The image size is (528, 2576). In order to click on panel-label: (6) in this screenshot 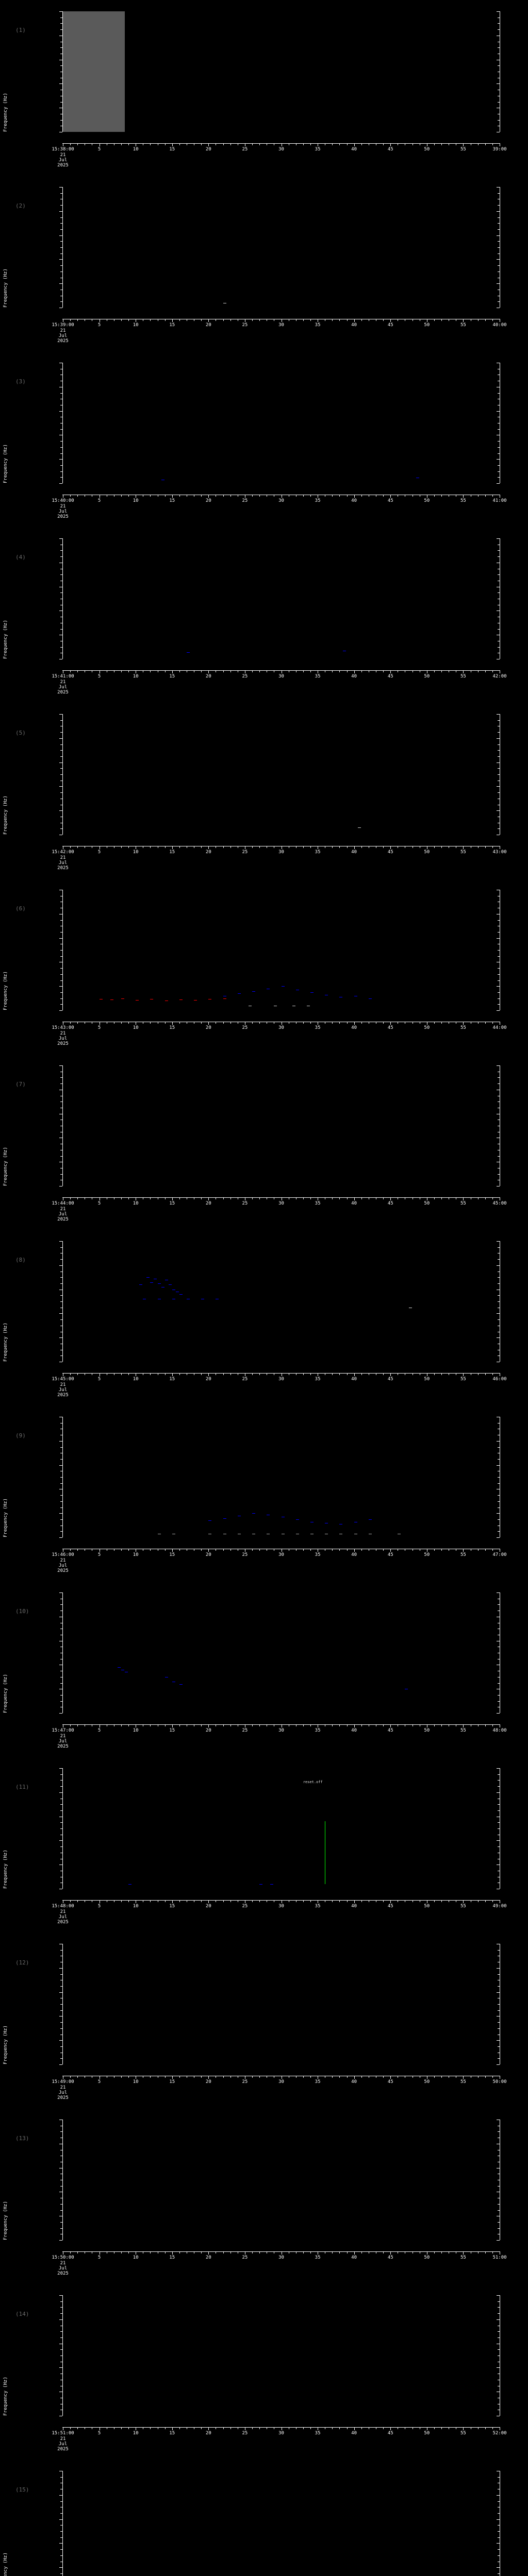, I will do `click(20, 908)`.